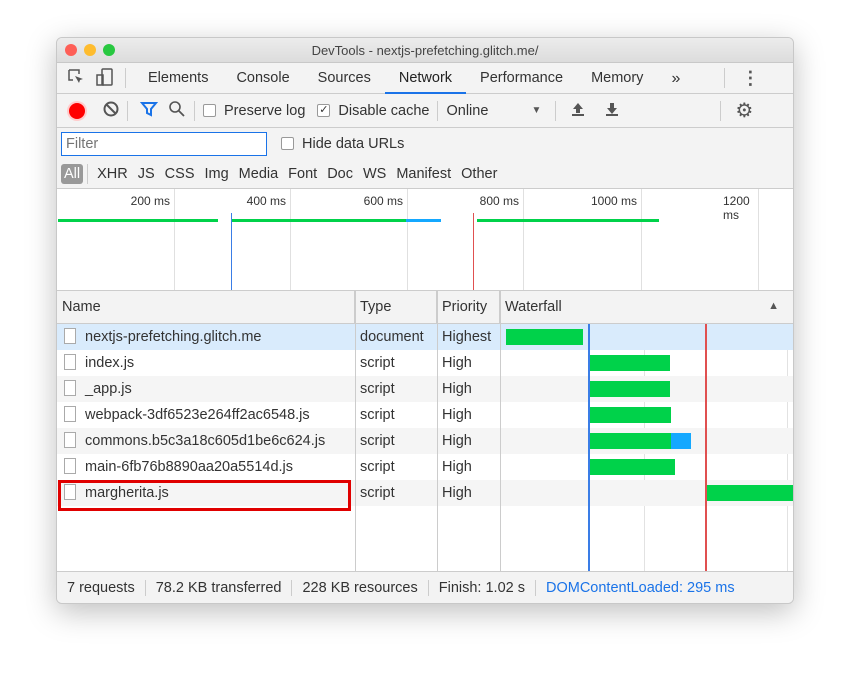 Image resolution: width=850 pixels, height=679 pixels. What do you see at coordinates (676, 78) in the screenshot?
I see `more-tabs-button: »` at bounding box center [676, 78].